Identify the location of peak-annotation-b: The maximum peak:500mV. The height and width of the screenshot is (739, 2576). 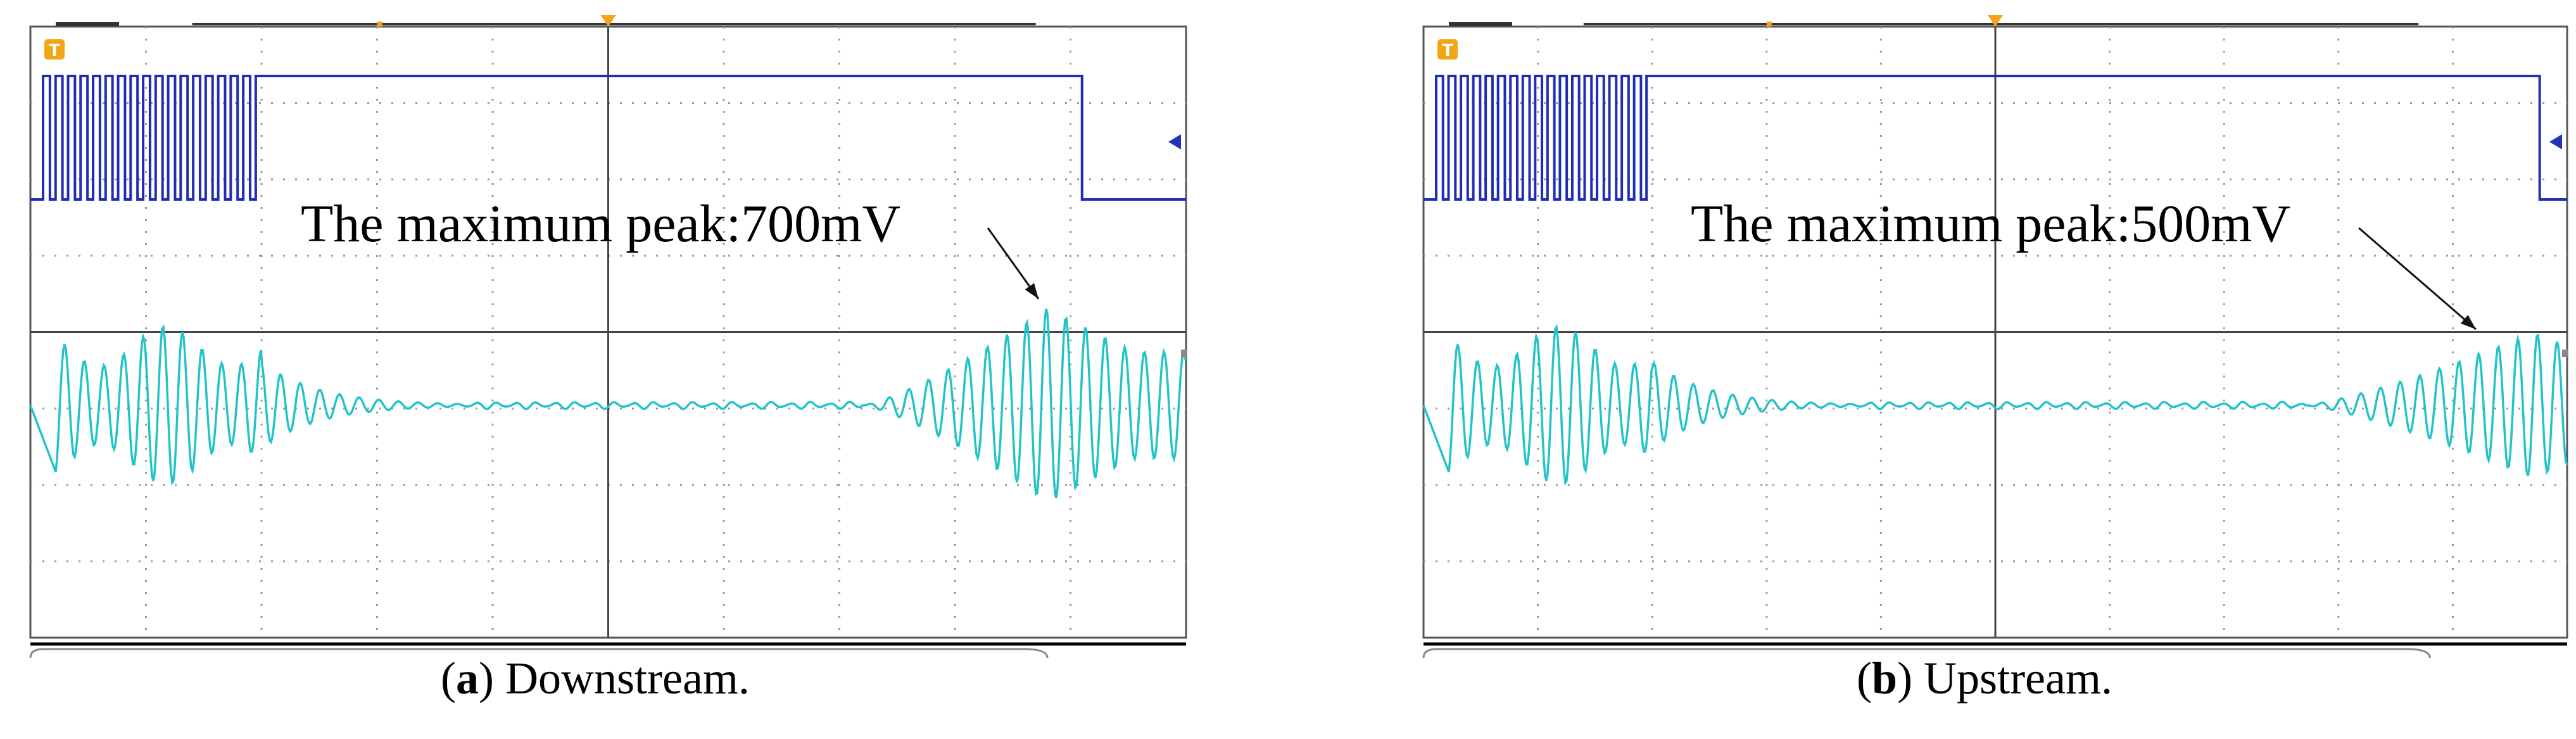
(1991, 223).